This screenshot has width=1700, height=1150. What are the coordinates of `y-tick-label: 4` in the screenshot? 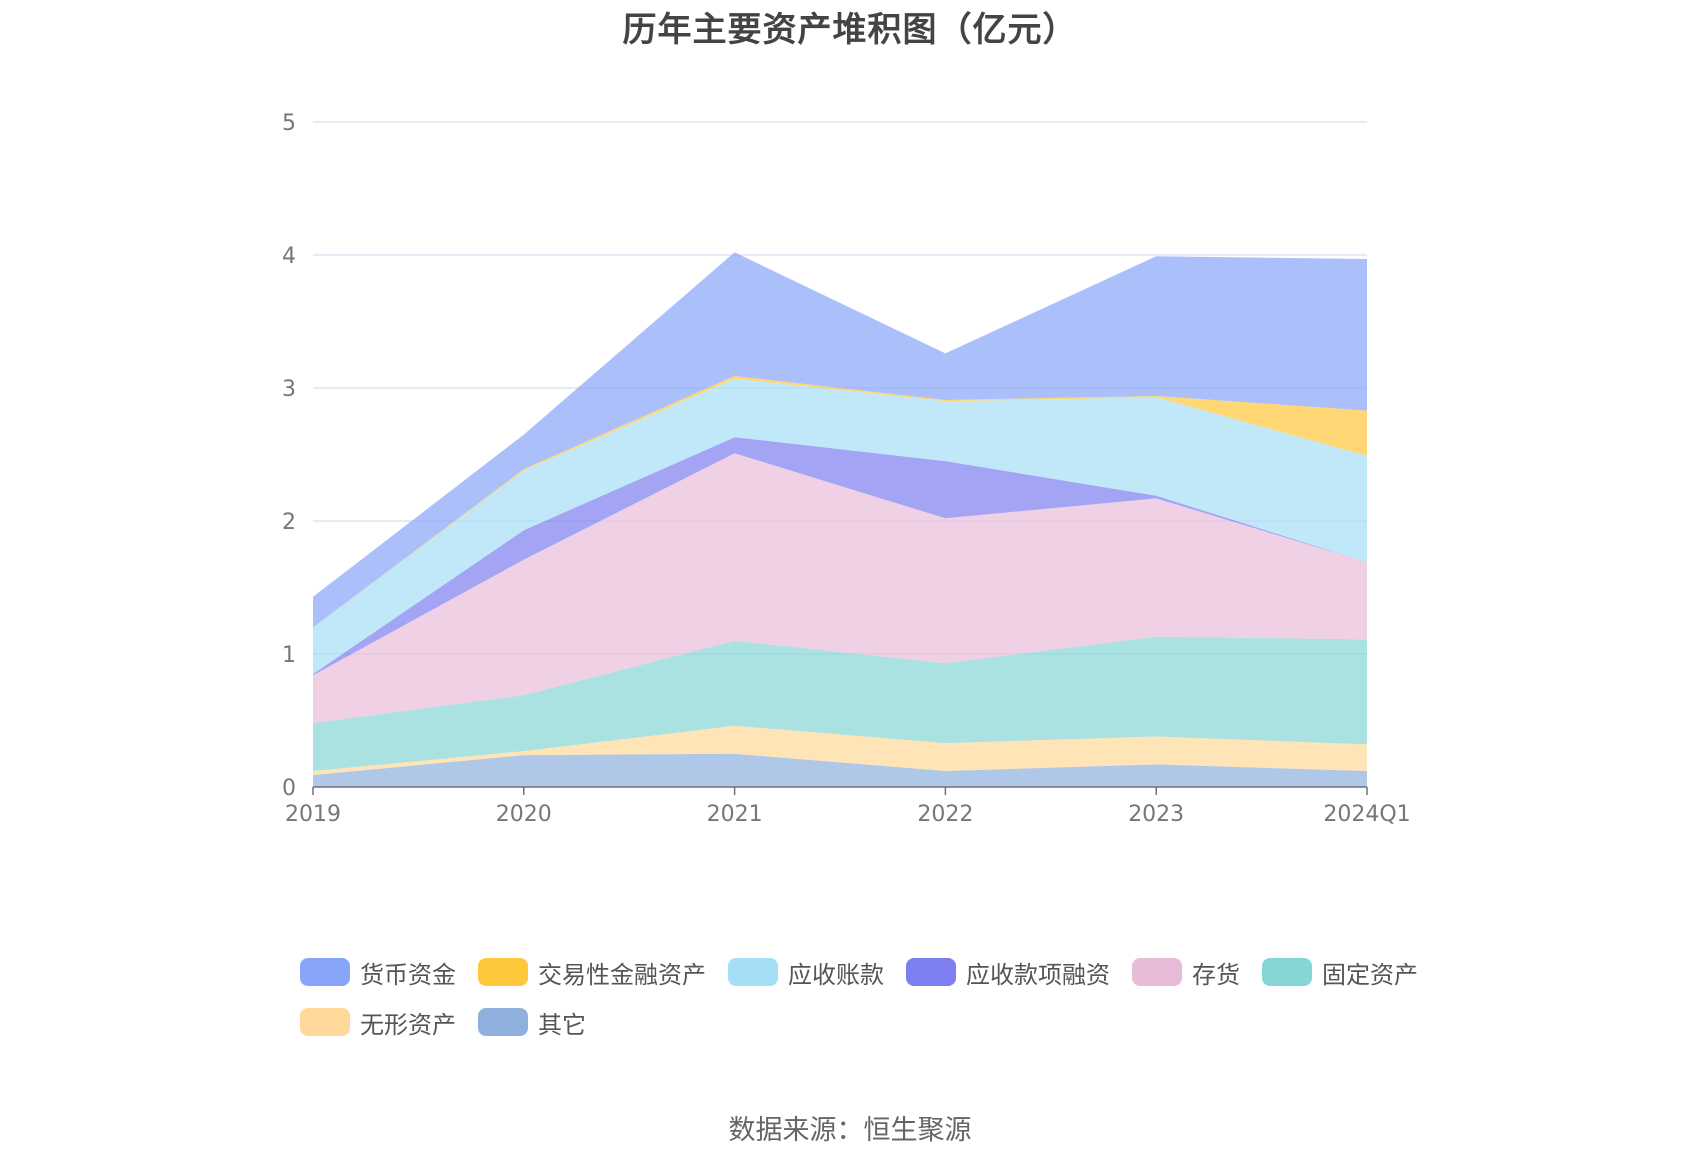 It's located at (289, 256).